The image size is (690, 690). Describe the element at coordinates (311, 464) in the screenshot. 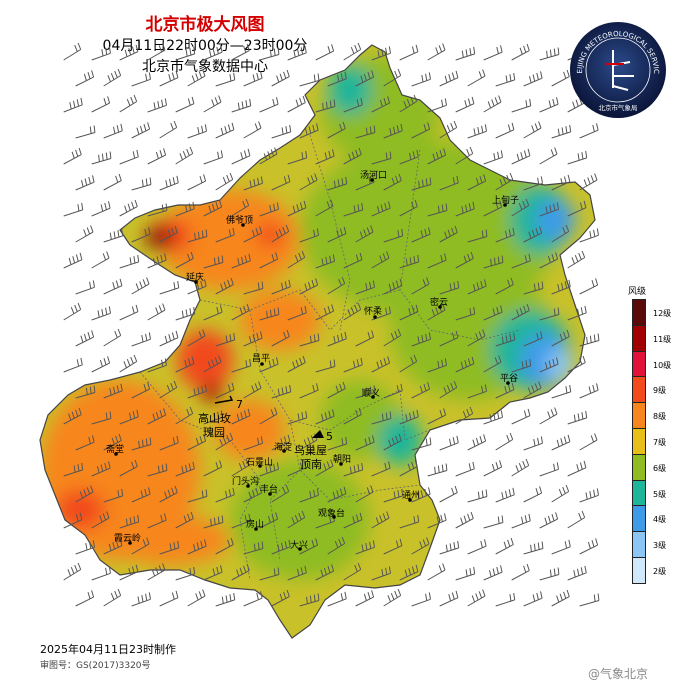

I see `label-niaochao-2: 顶南` at that location.